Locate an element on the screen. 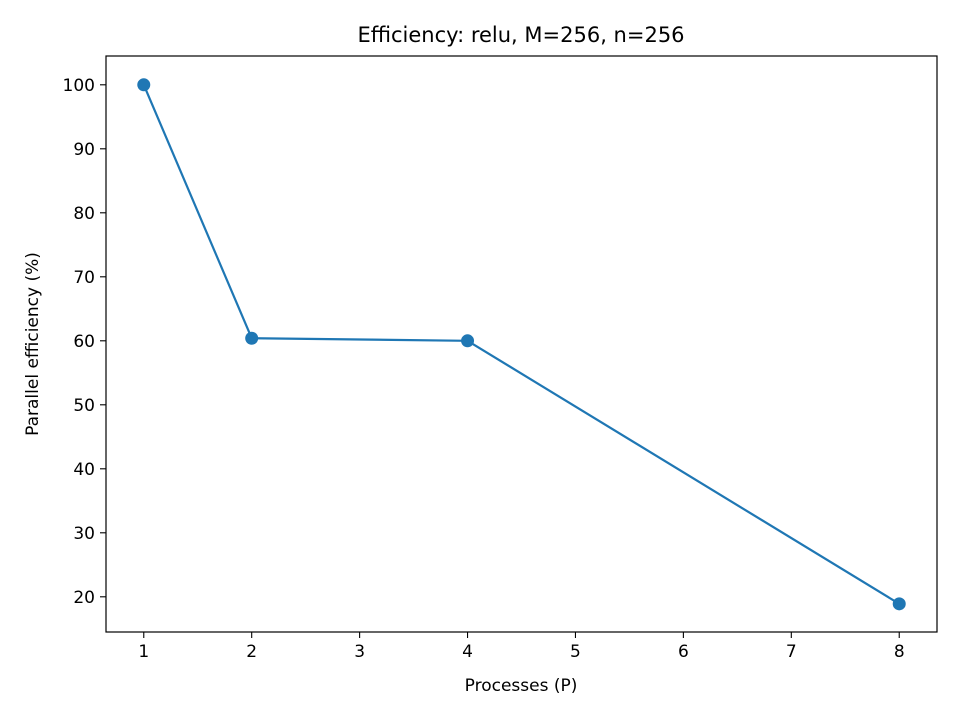  y-tick-label: 100 is located at coordinates (79, 86).